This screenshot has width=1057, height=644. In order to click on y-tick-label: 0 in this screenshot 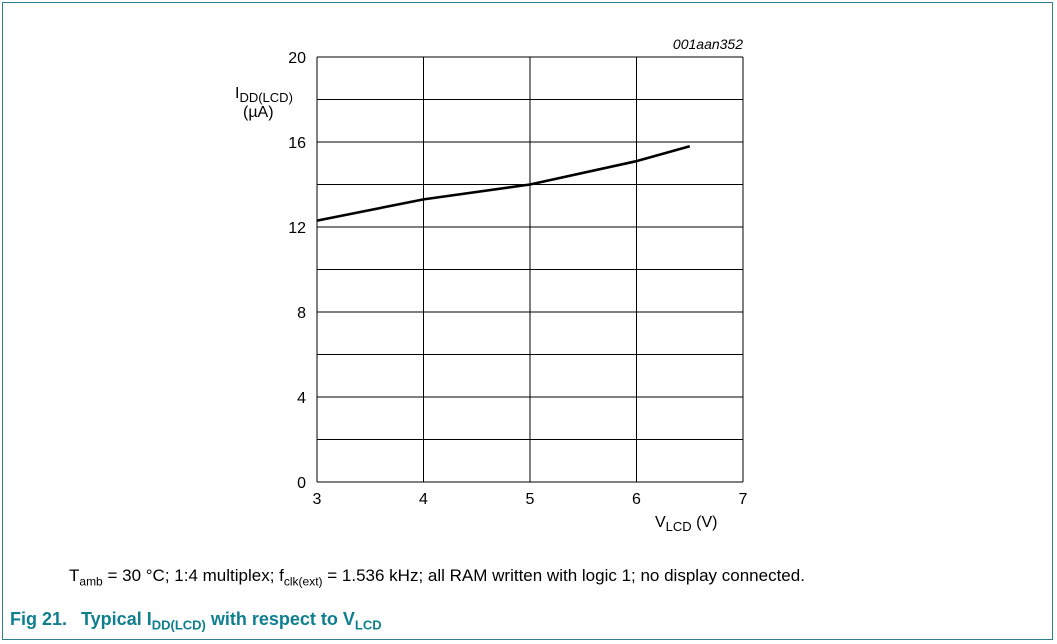, I will do `click(301, 483)`.